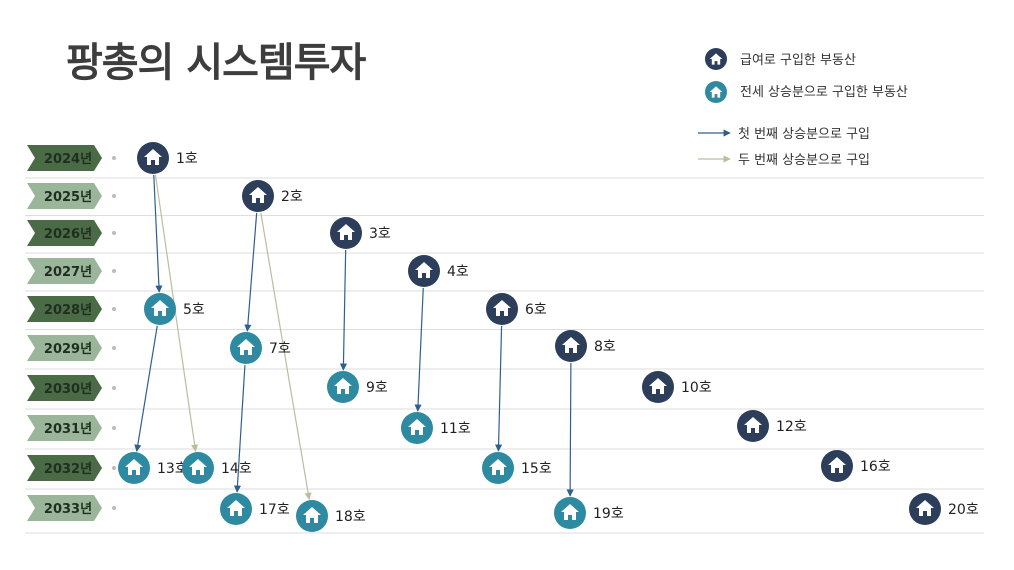  Describe the element at coordinates (458, 272) in the screenshot. I see `house-label: 4호` at that location.